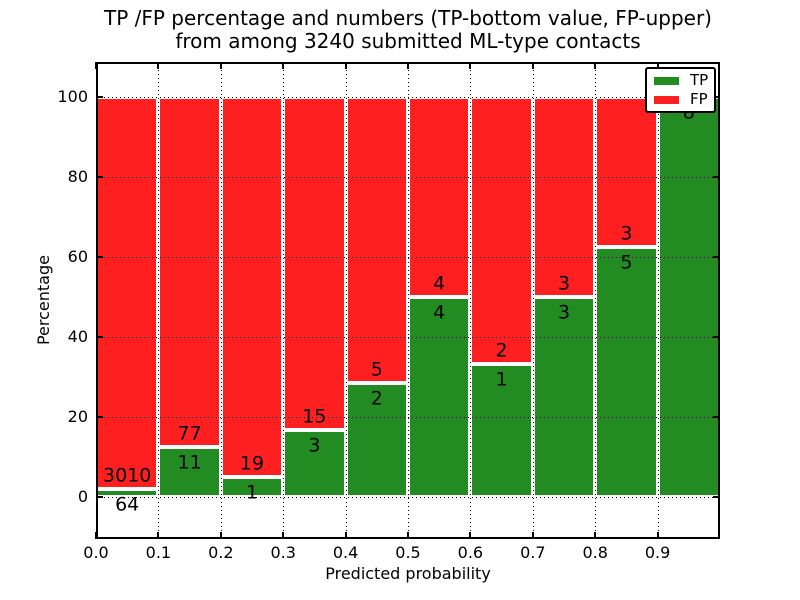 Image resolution: width=800 pixels, height=600 pixels. Describe the element at coordinates (470, 552) in the screenshot. I see `x-tick-label: 0.6` at that location.